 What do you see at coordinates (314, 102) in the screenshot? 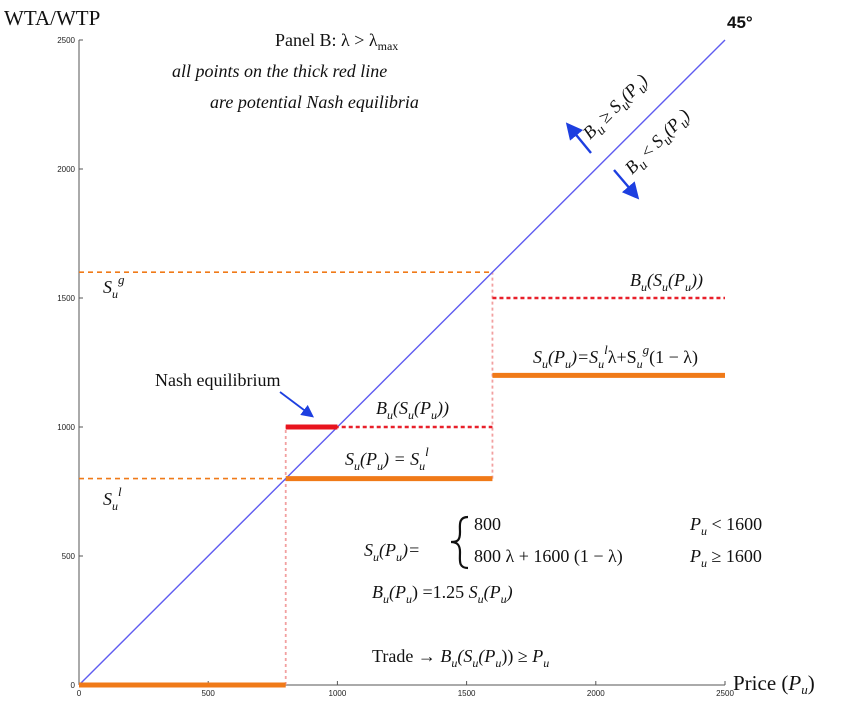
I see `panel-note-2: are potential Nash equilibria` at bounding box center [314, 102].